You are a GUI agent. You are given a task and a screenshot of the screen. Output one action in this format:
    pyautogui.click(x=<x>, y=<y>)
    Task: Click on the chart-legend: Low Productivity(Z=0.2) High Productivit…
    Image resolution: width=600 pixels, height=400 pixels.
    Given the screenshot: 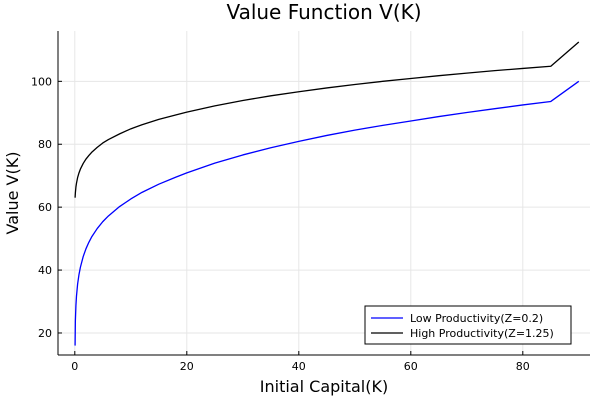 What is the action you would take?
    pyautogui.click(x=468, y=325)
    